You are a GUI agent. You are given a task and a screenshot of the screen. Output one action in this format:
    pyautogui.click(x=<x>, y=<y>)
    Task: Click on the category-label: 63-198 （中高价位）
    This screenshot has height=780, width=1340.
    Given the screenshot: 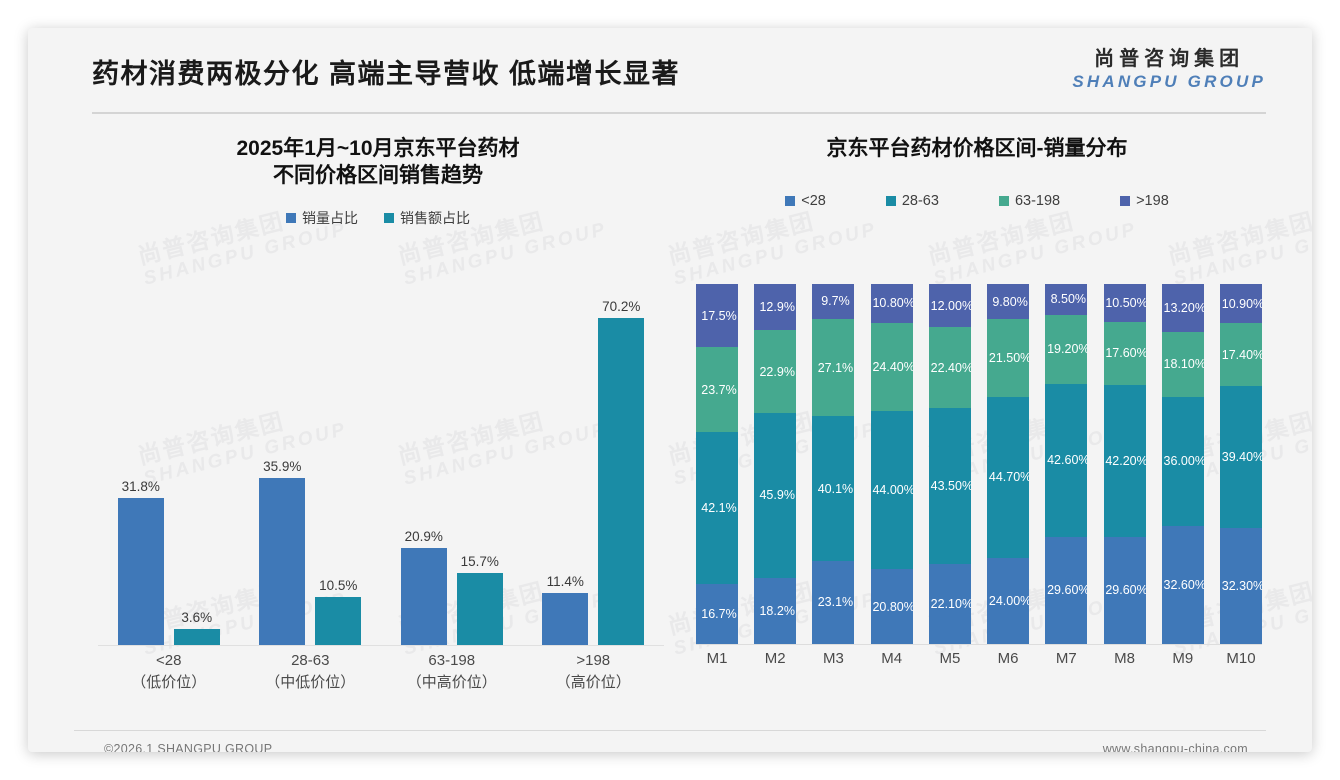 What is the action you would take?
    pyautogui.click(x=452, y=672)
    